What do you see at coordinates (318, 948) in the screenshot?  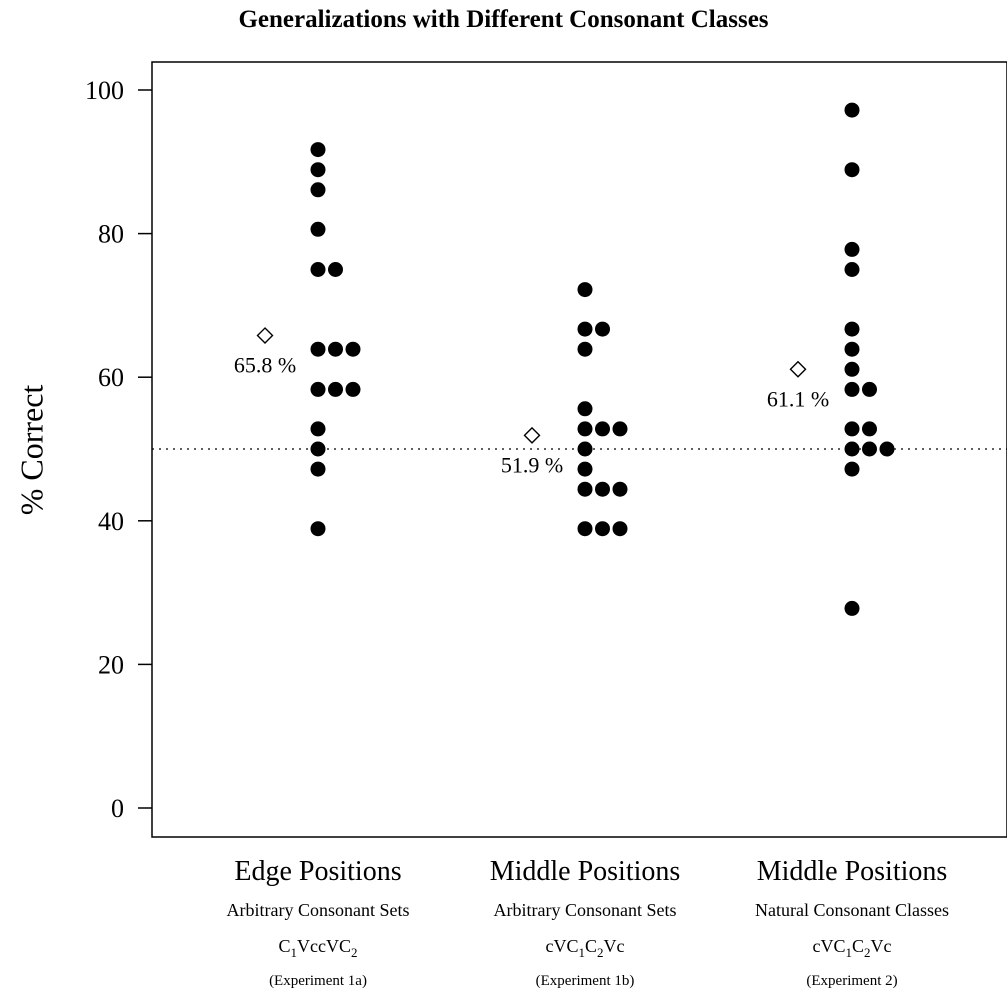 I see `category-formula: C1VccVC2` at bounding box center [318, 948].